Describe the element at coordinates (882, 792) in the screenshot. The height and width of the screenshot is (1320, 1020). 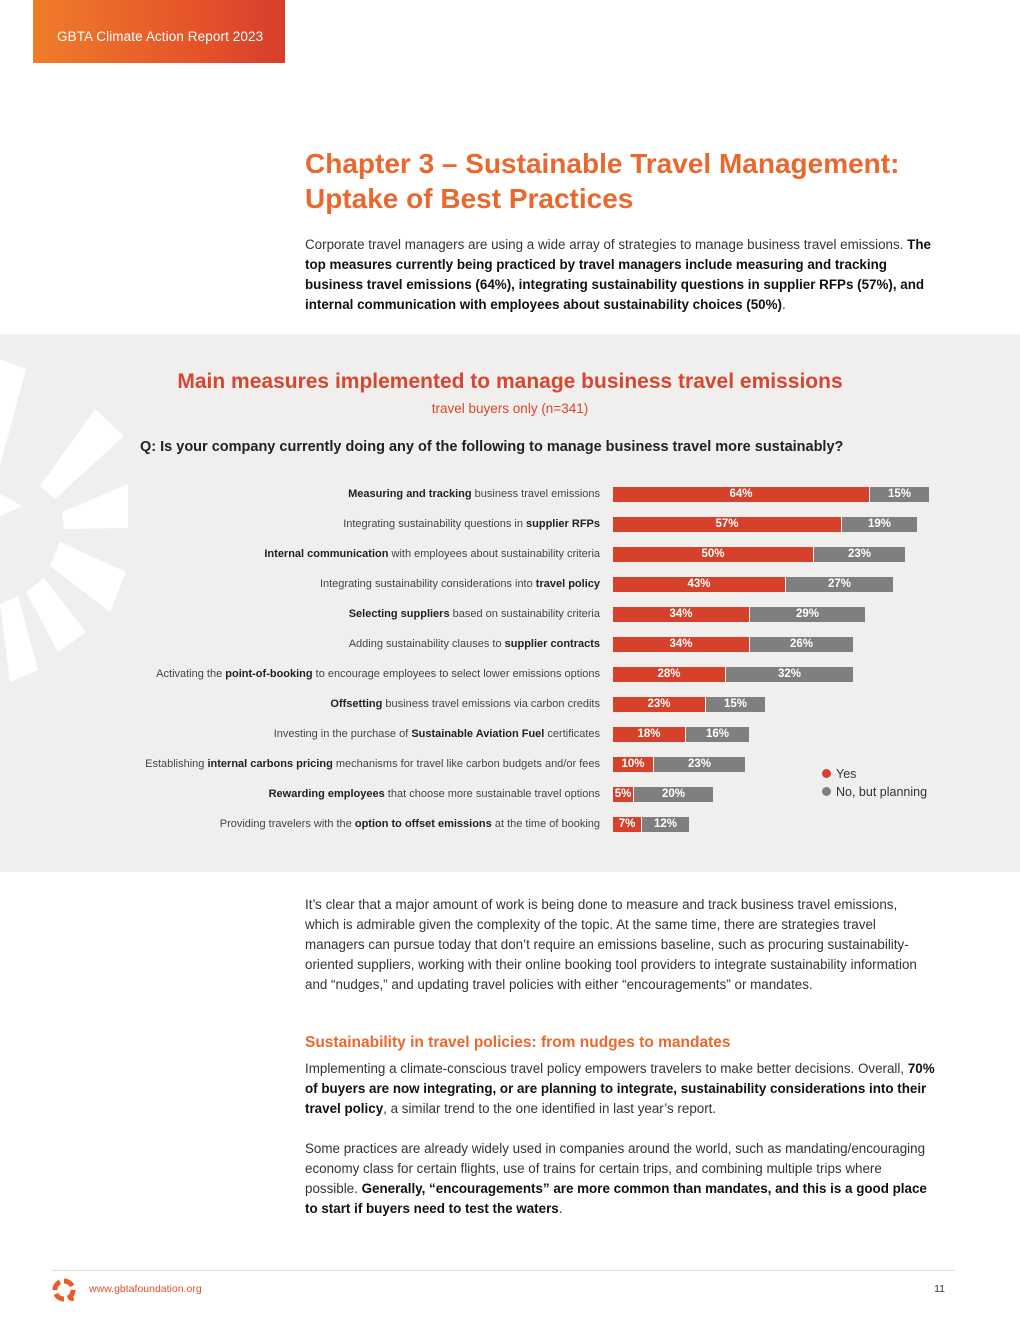
I see `legend-label: No, but planning` at that location.